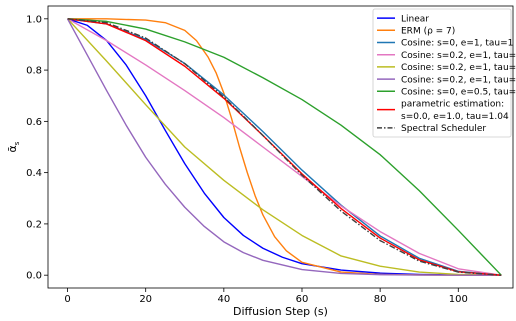 This screenshot has width=516, height=321. I want to click on x-axis-label: Diffusion Step (s), so click(280, 311).